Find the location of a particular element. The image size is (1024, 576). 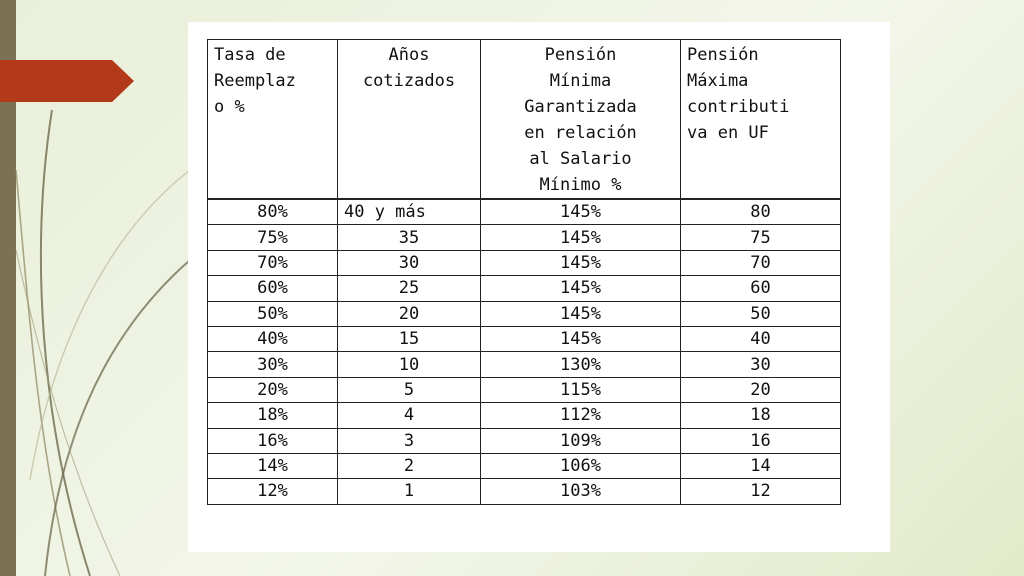

cell-pension-minima: 112% is located at coordinates (580, 415).